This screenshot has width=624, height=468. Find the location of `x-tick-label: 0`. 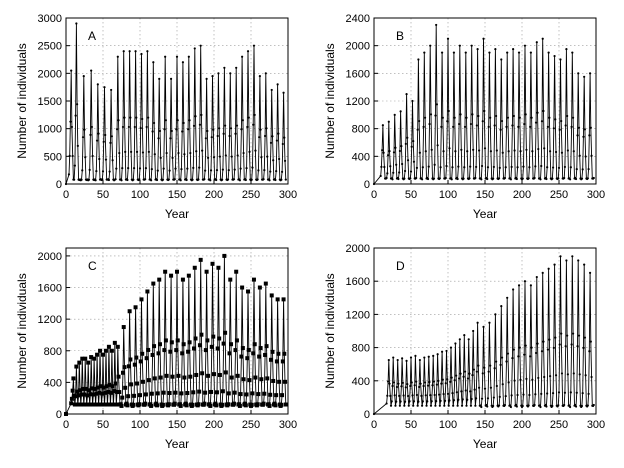

x-tick-label: 0 is located at coordinates (374, 195).